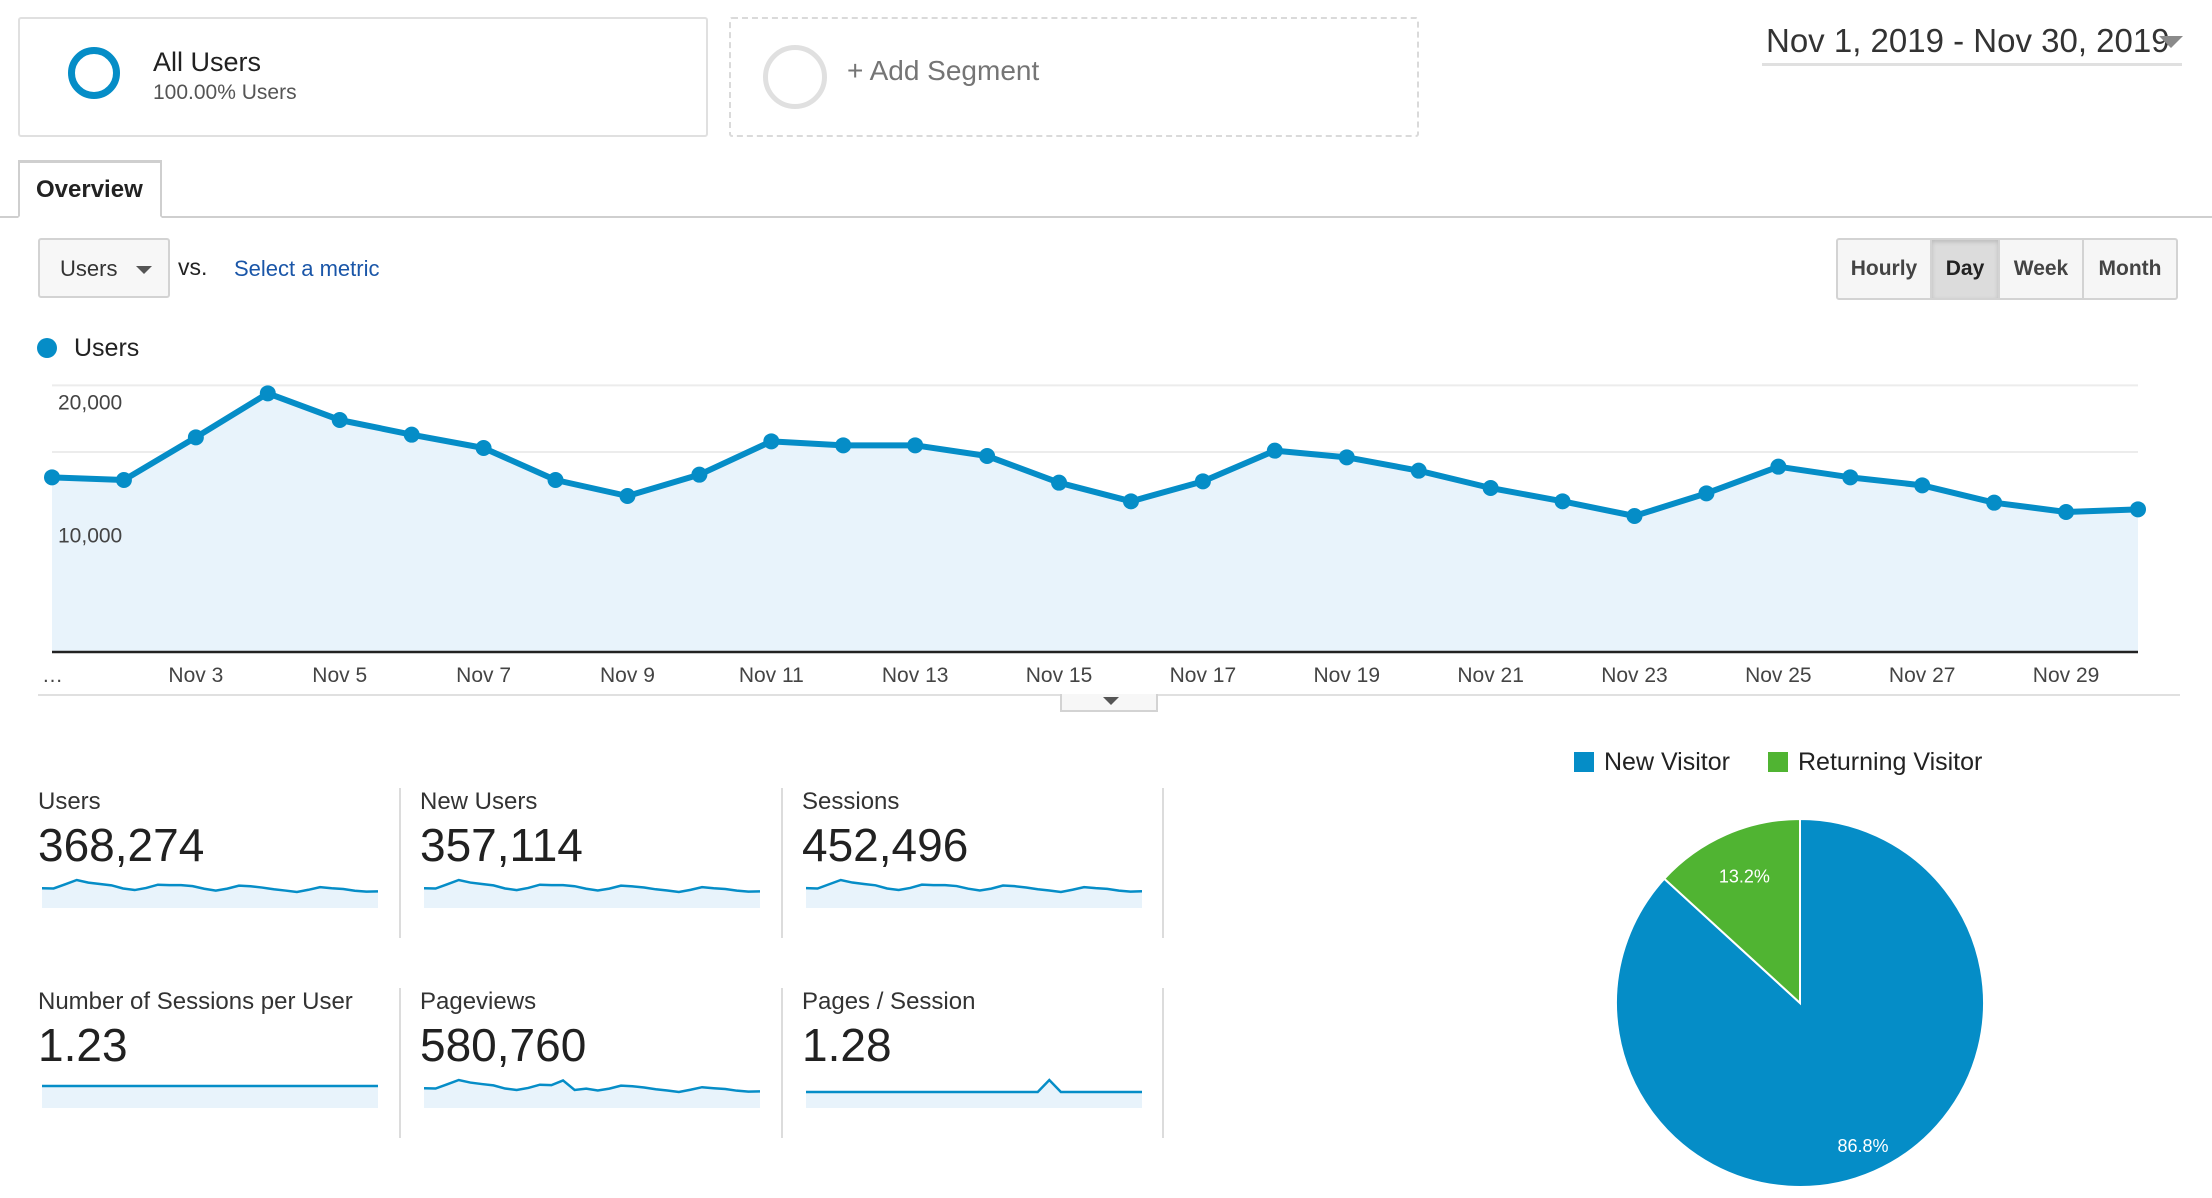 This screenshot has height=1198, width=2212. I want to click on scorecard-value: 357,114, so click(501, 845).